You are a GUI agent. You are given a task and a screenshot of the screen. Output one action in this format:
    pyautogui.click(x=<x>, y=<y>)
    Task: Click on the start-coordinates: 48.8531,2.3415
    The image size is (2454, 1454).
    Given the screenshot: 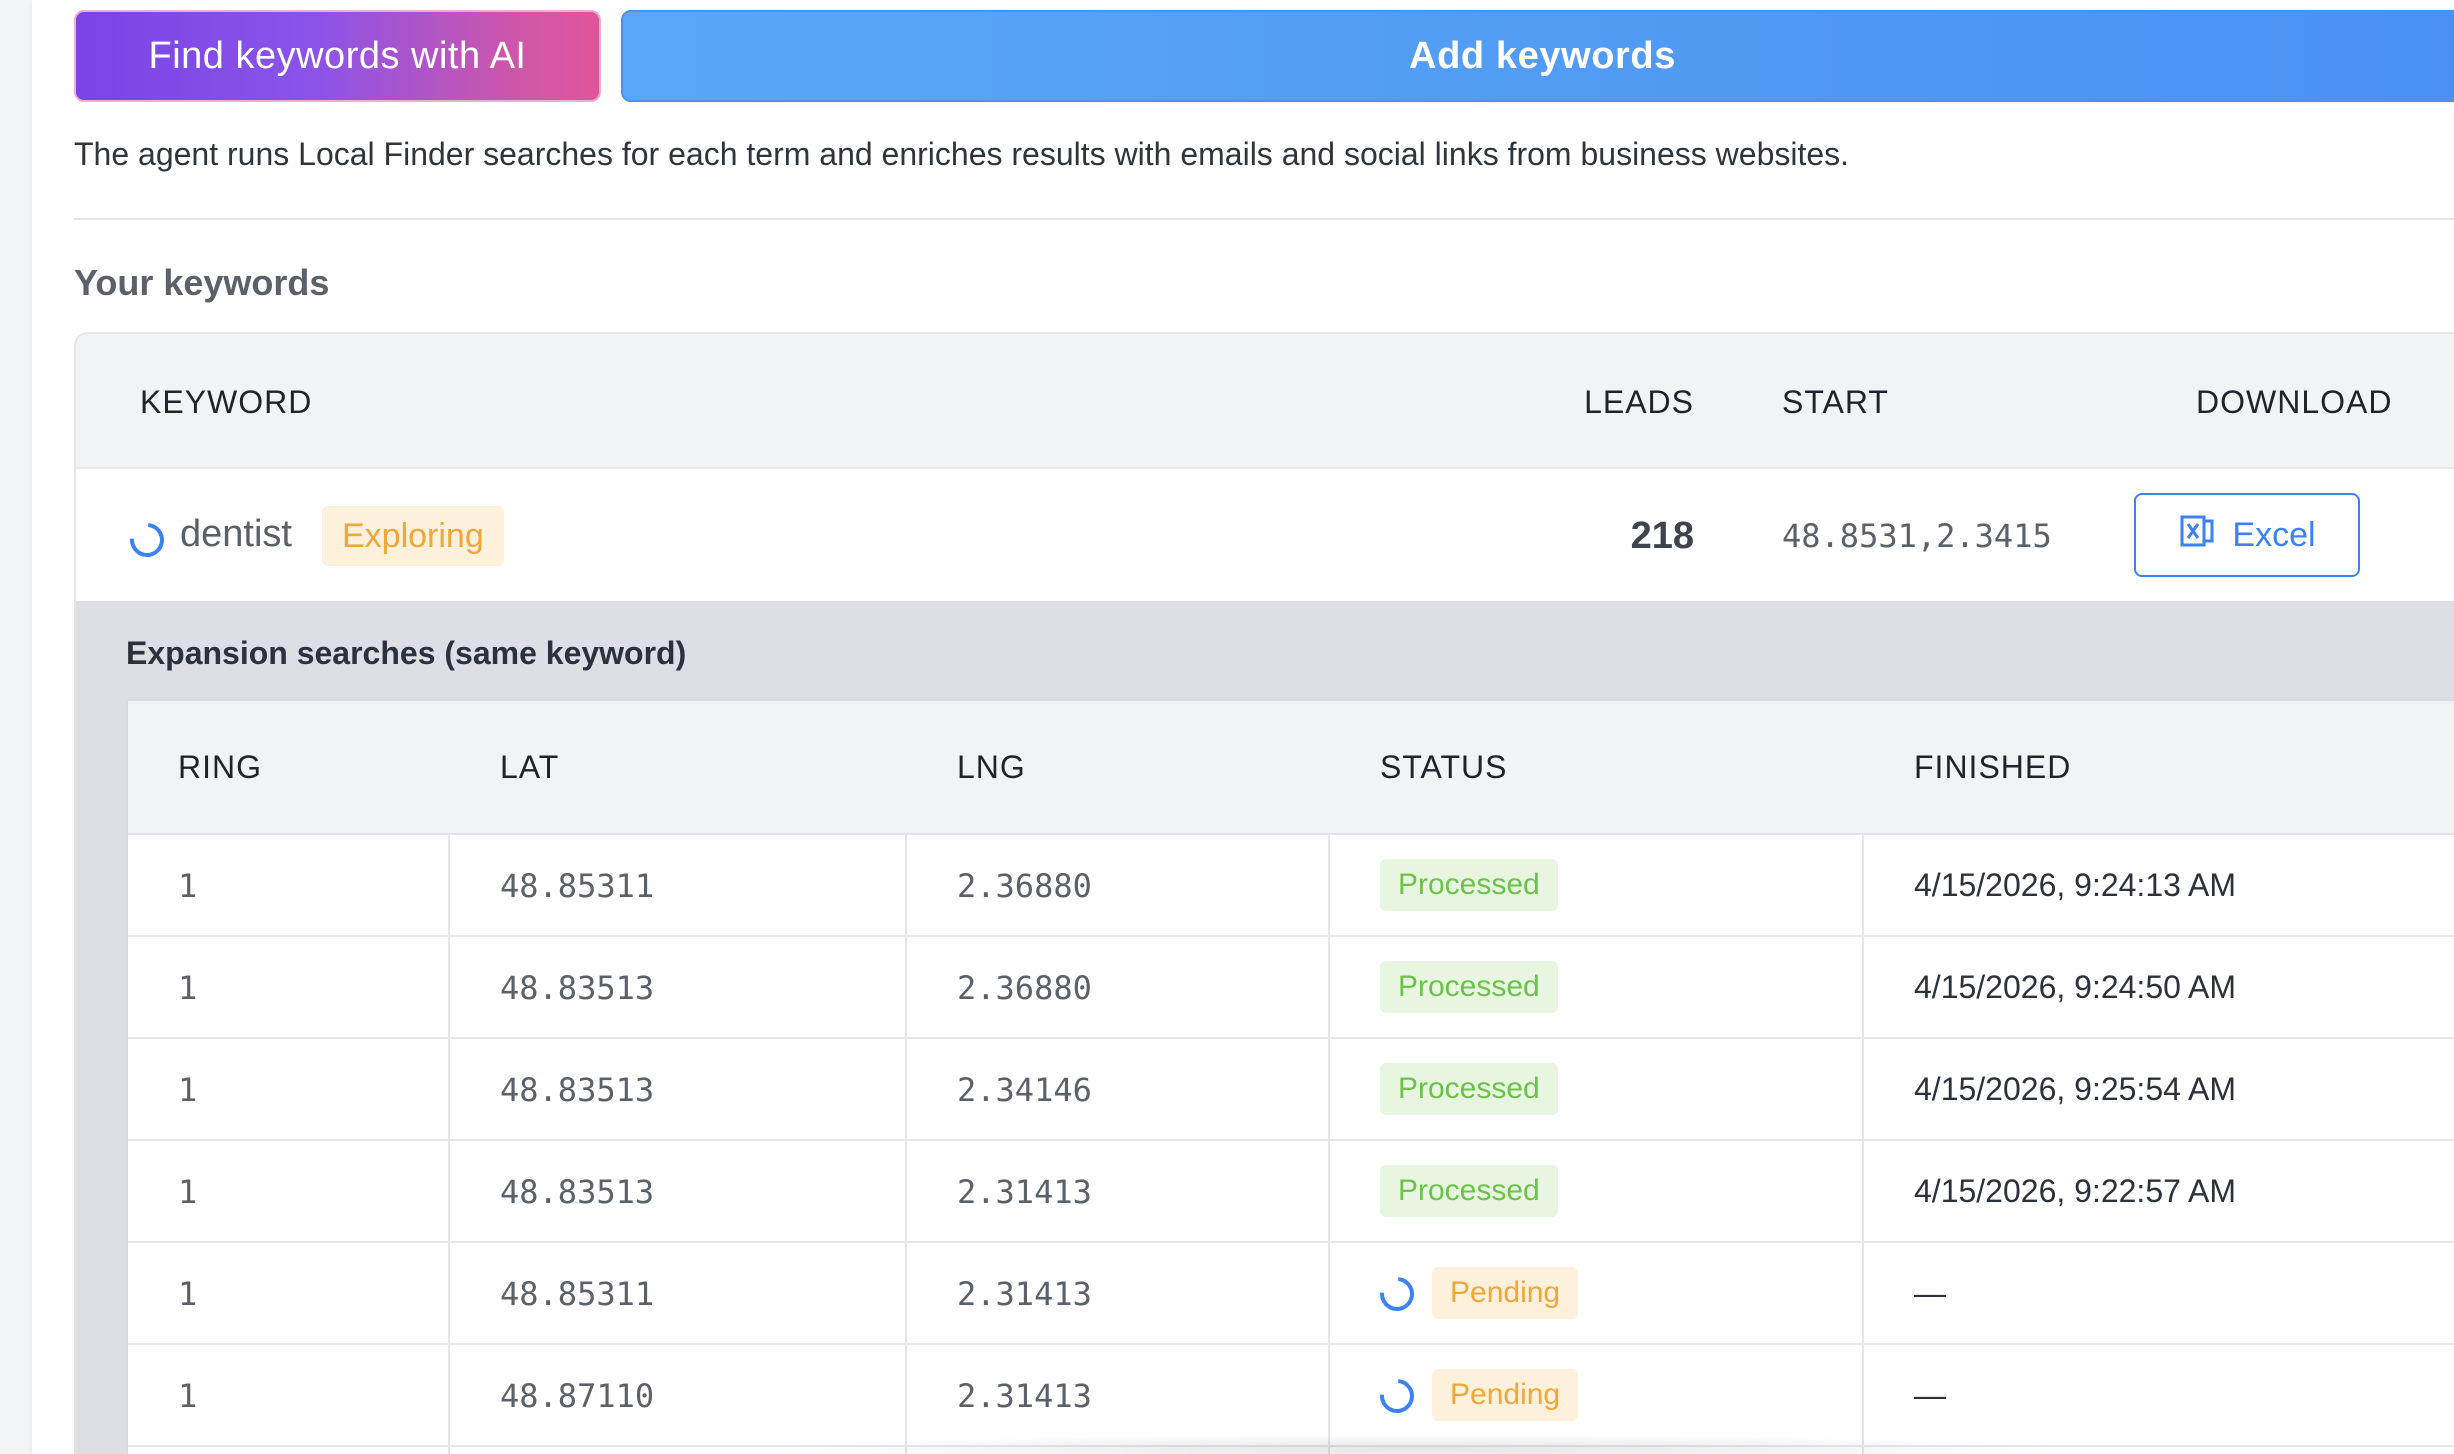 What is the action you would take?
    pyautogui.click(x=1917, y=536)
    